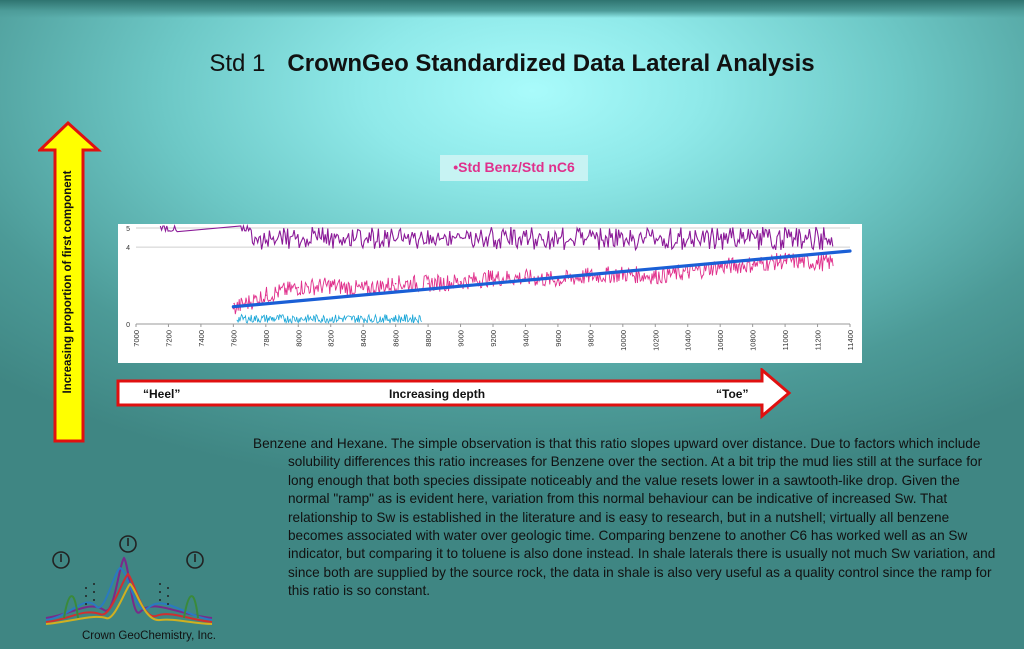  I want to click on x-tick-label: 8000, so click(298, 338).